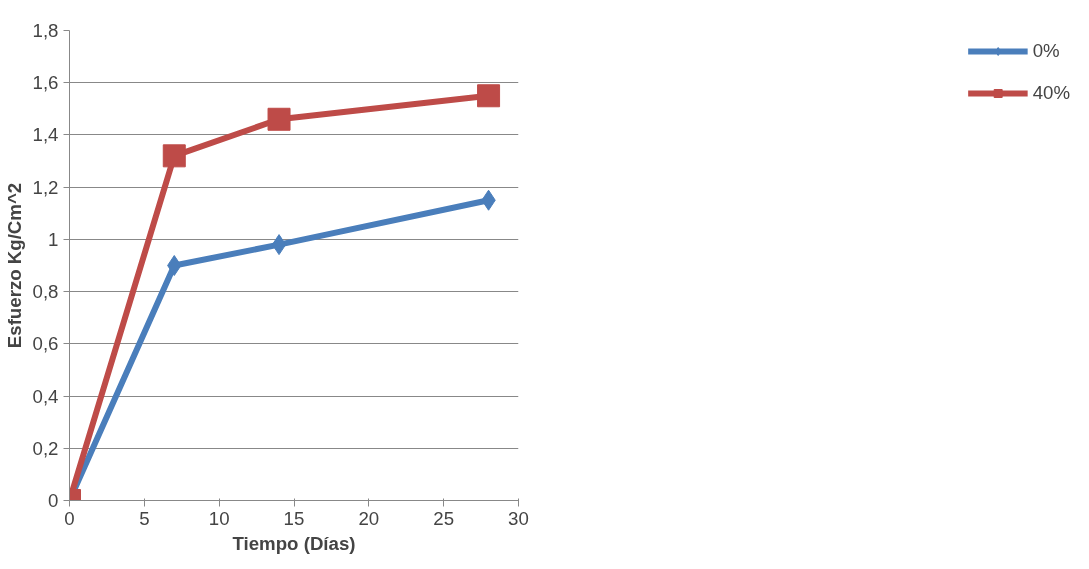 The image size is (1089, 569). What do you see at coordinates (45, 396) in the screenshot?
I see `y-tick-label: 0,4` at bounding box center [45, 396].